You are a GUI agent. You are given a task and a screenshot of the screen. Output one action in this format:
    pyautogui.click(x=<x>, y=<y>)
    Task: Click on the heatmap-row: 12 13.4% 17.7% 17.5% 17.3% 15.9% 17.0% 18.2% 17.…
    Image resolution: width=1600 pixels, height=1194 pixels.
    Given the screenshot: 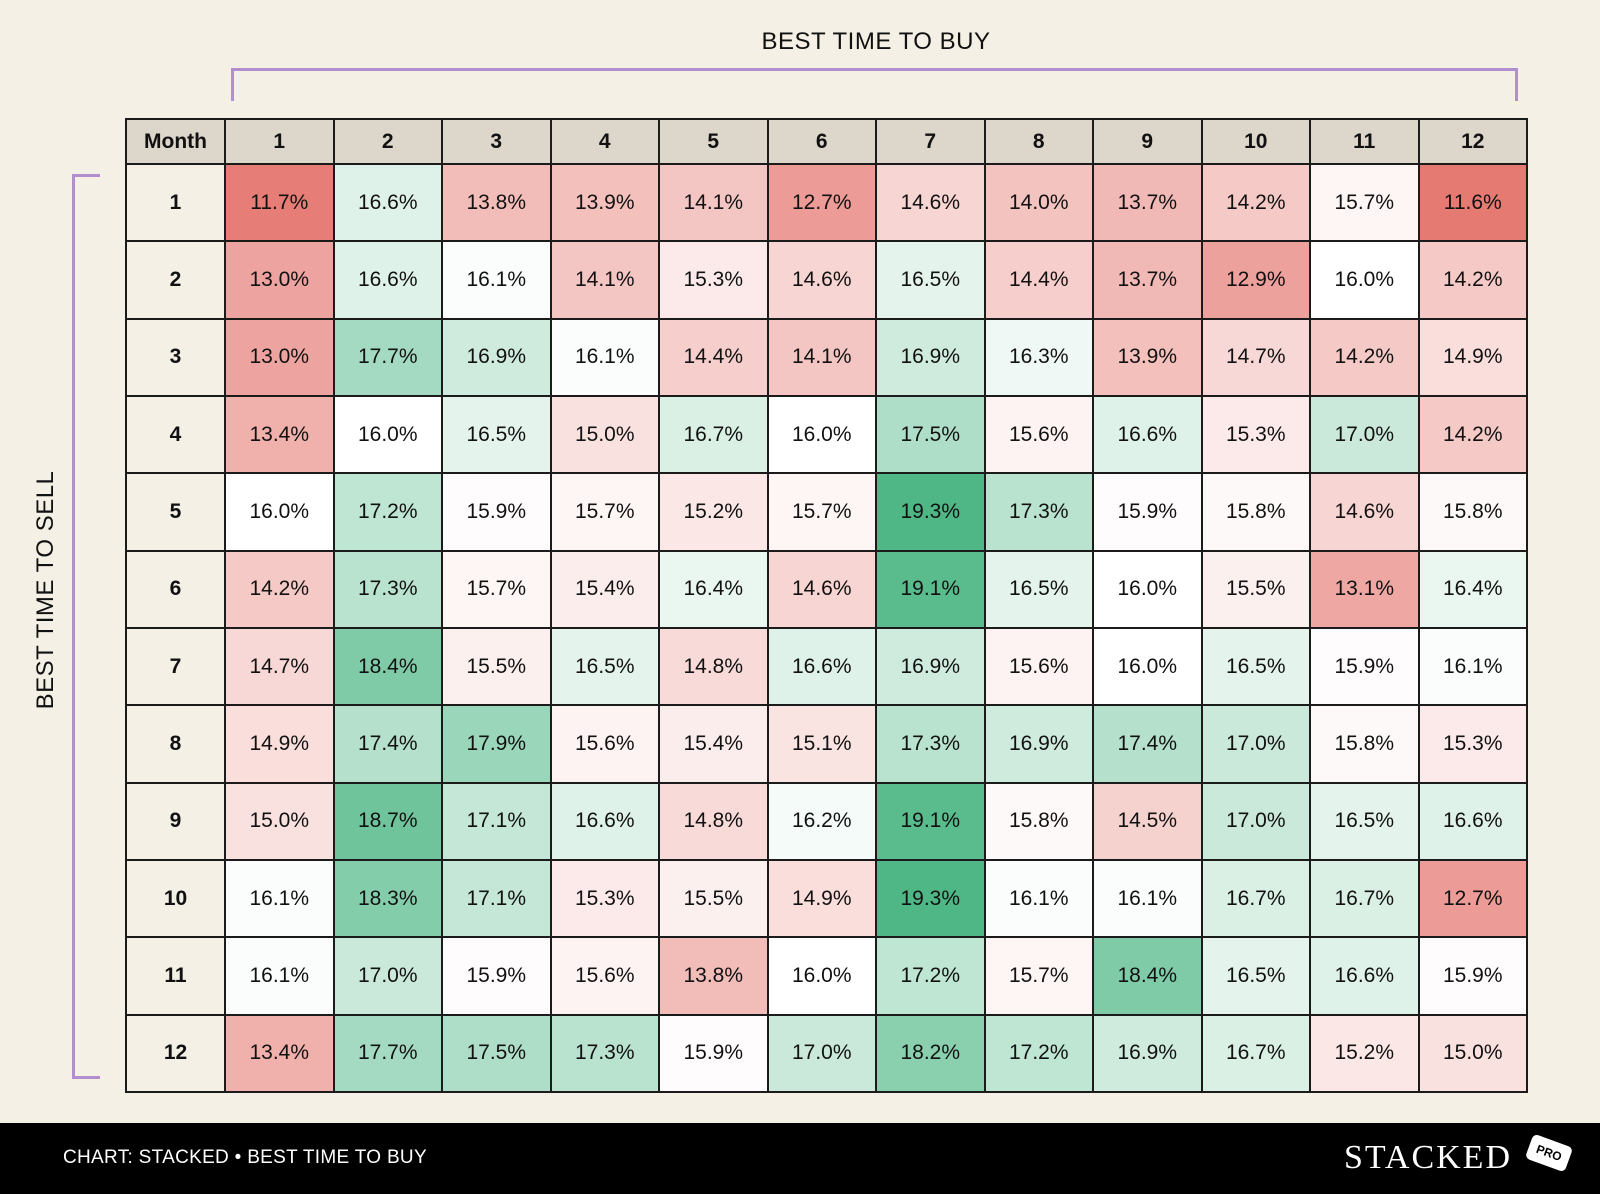 What is the action you would take?
    pyautogui.click(x=826, y=1053)
    